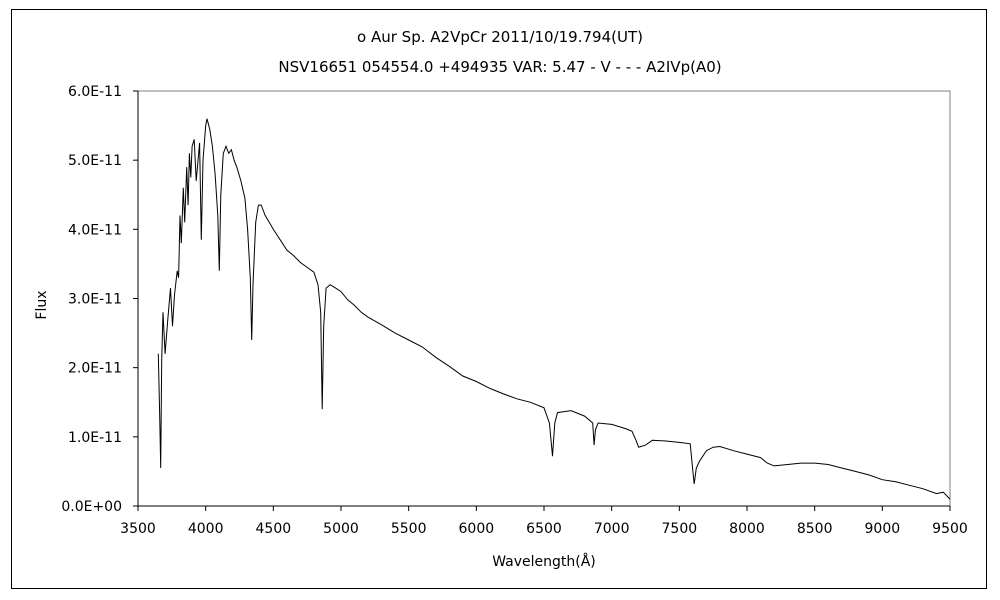  What do you see at coordinates (91, 507) in the screenshot?
I see `y-tick-label: 0.0E+00` at bounding box center [91, 507].